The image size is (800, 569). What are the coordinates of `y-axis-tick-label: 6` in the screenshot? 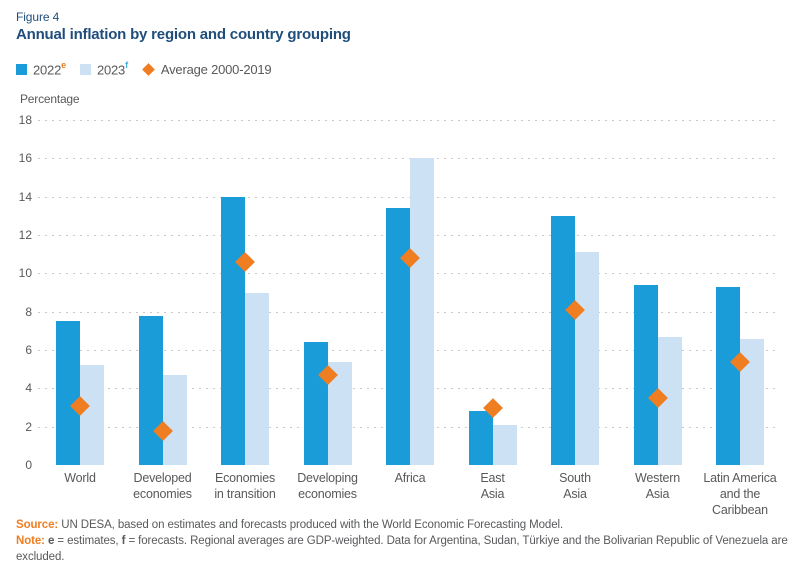 It's located at (28, 350).